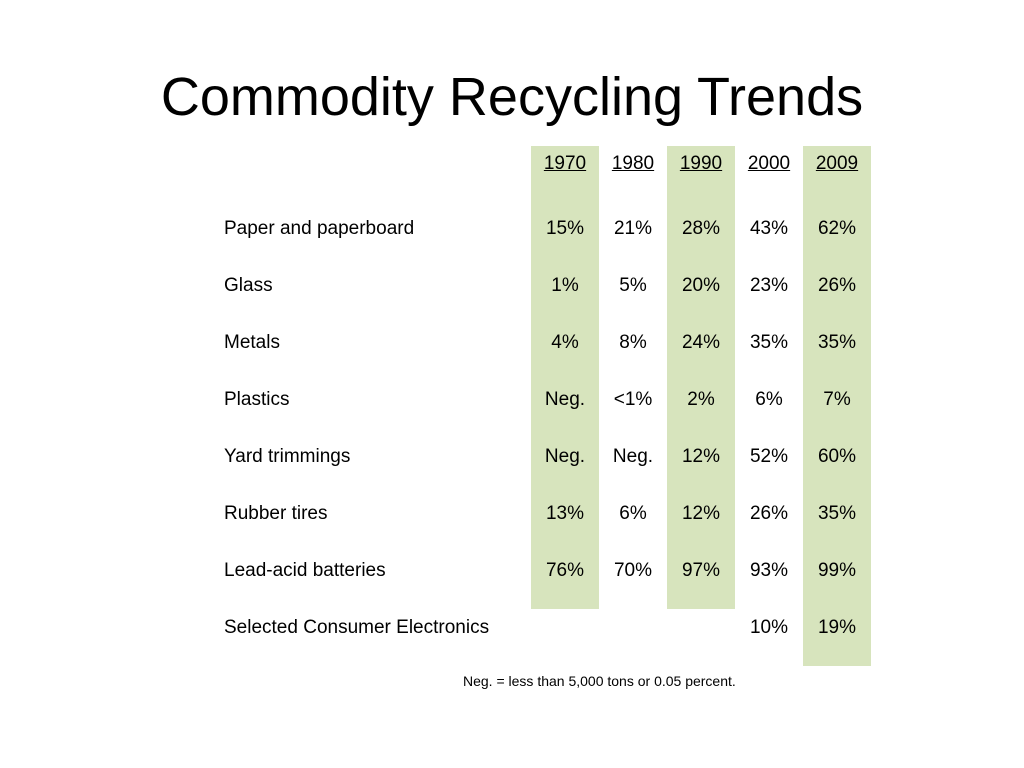  What do you see at coordinates (837, 163) in the screenshot?
I see `year-header-2009: 2009` at bounding box center [837, 163].